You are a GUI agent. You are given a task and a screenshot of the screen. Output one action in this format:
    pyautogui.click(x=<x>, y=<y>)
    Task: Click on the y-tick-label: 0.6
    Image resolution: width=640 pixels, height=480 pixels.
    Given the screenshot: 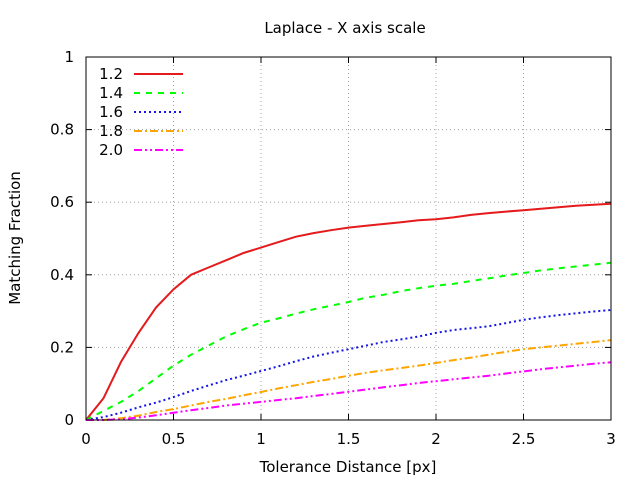 What is the action you would take?
    pyautogui.click(x=62, y=202)
    